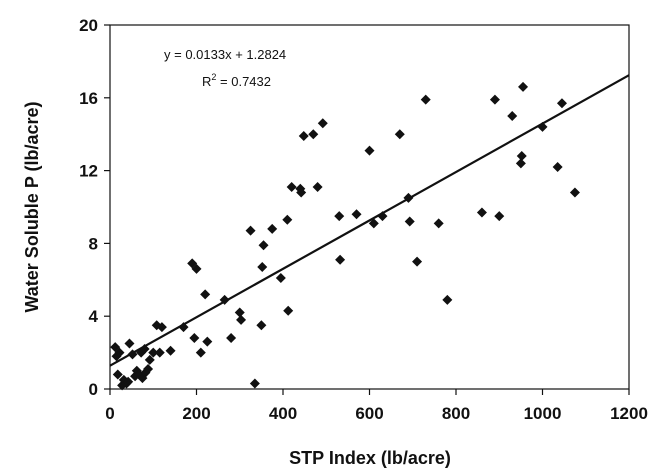 This screenshot has width=654, height=472. Describe the element at coordinates (88, 171) in the screenshot. I see `y-tick-label: 12` at that location.